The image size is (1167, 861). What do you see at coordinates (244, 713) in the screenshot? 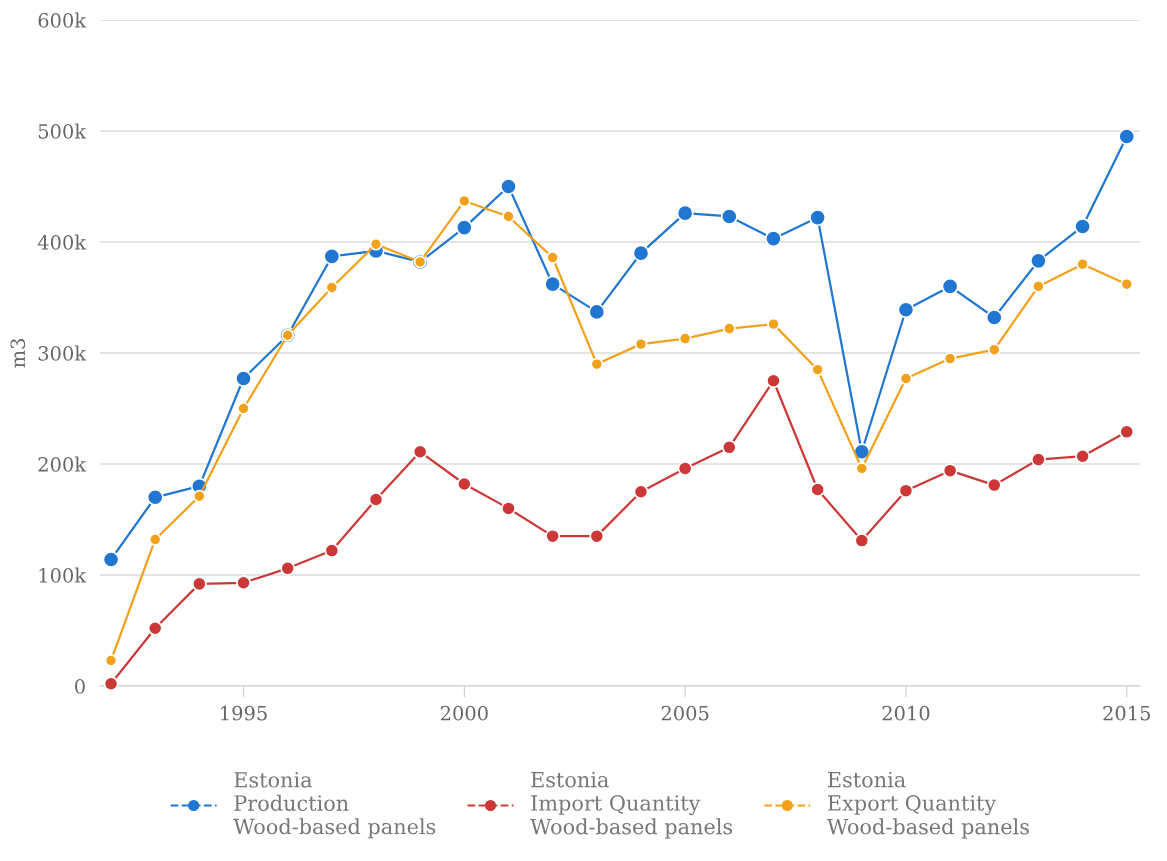
I see `x-tick-label: 1995` at bounding box center [244, 713].